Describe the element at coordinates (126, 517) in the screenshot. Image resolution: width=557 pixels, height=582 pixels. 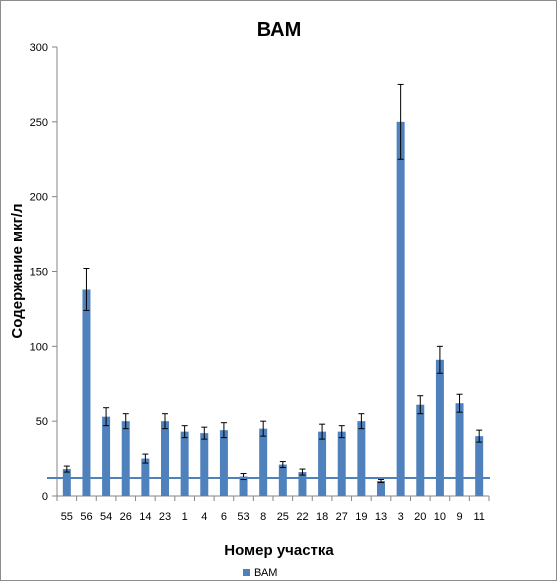
I see `x-tick-label: 26` at that location.